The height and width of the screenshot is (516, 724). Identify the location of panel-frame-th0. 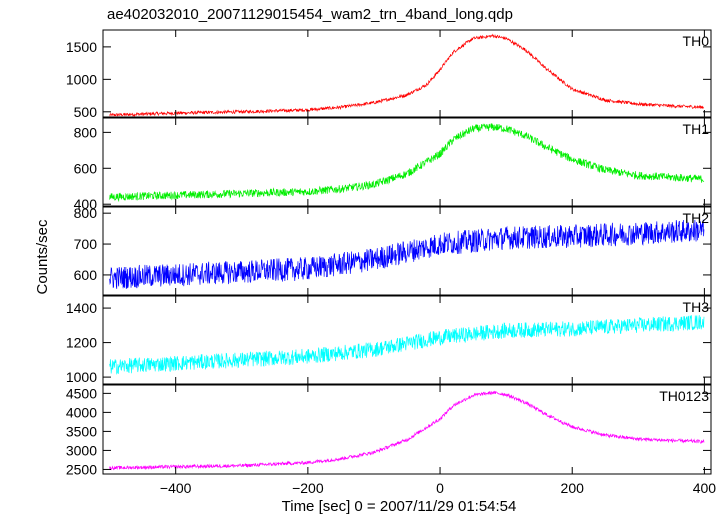
(407, 73).